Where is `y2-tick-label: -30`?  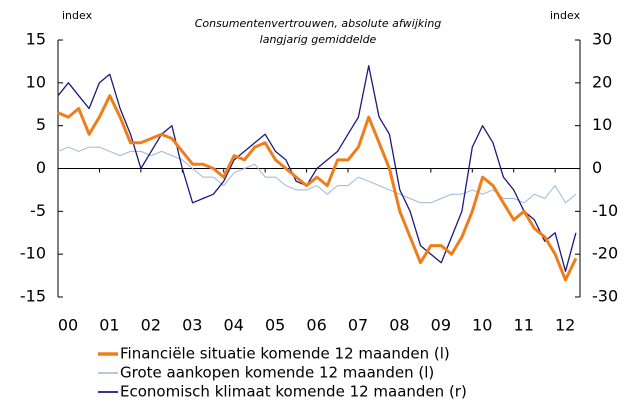
y2-tick-label: -30 is located at coordinates (605, 296).